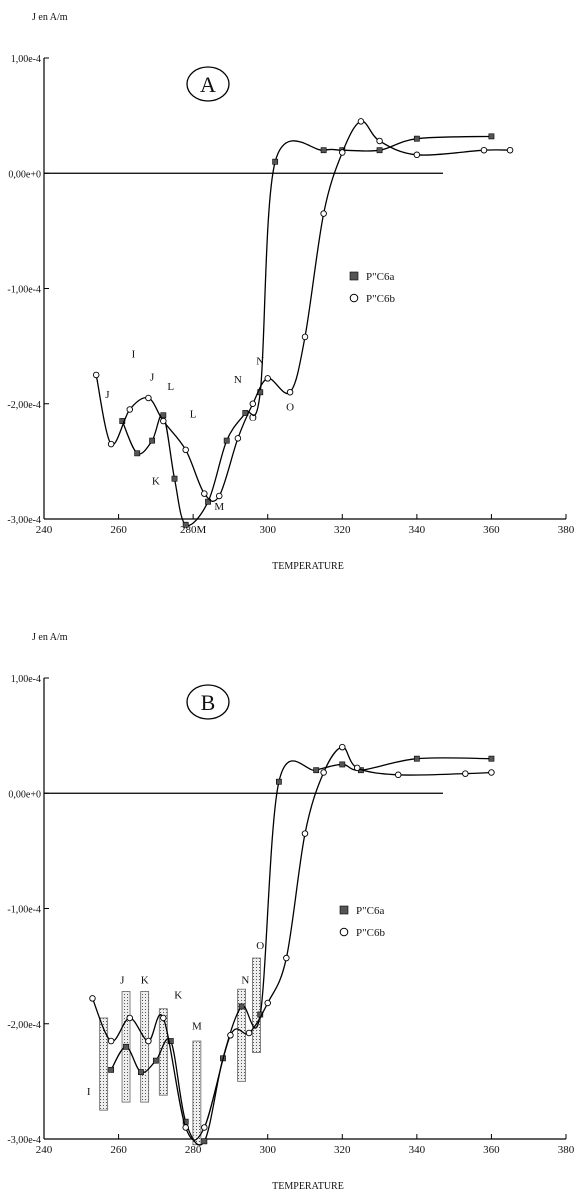  Describe the element at coordinates (354, 276) in the screenshot. I see `legend-marker-square` at that location.